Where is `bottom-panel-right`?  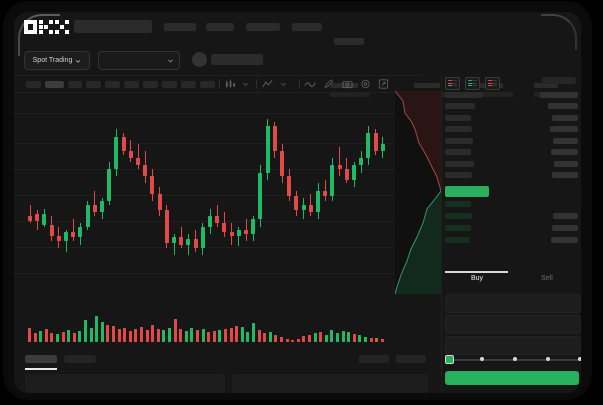 bottom-panel-right is located at coordinates (330, 383).